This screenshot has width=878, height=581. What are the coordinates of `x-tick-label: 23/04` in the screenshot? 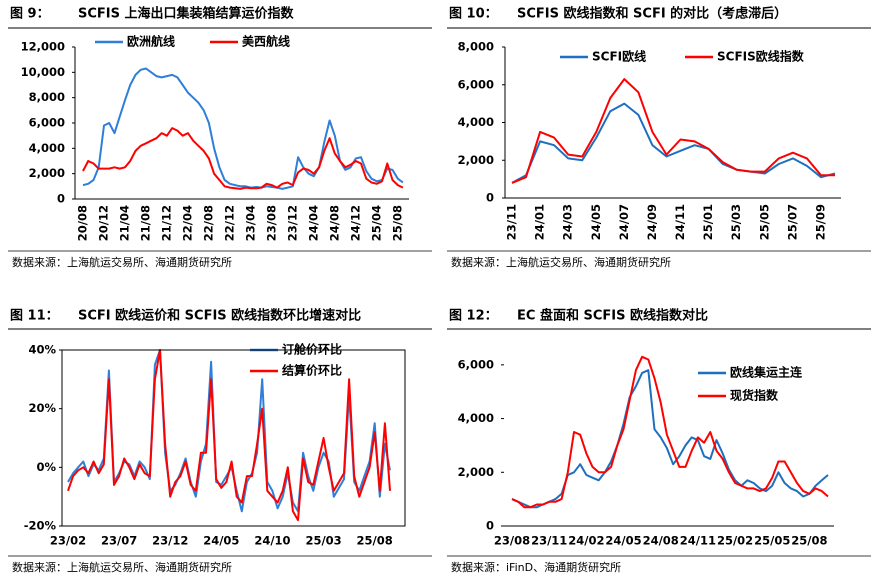 It's located at (250, 223).